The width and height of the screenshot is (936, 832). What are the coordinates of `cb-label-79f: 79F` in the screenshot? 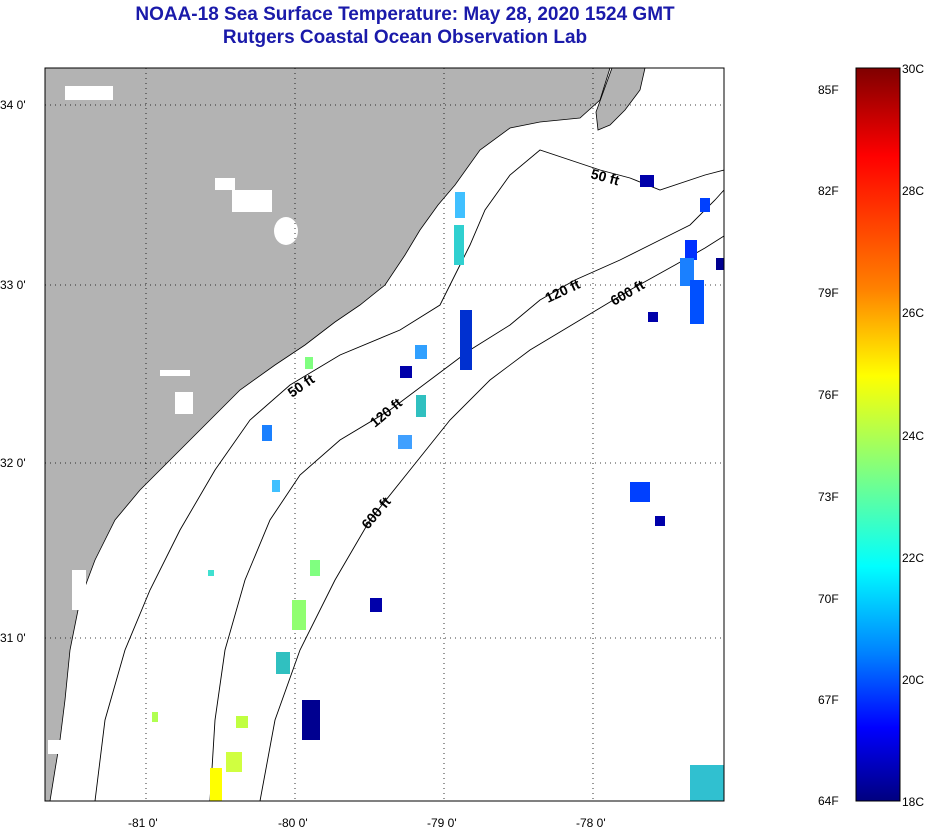 It's located at (828, 293).